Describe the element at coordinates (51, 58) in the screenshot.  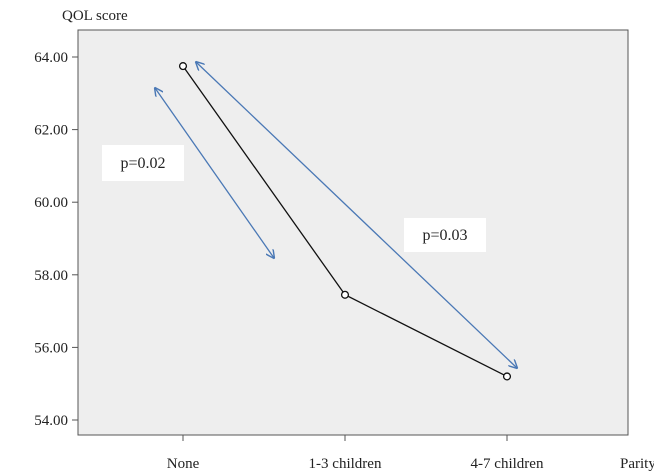
I see `y-tick-label: 64.00` at that location.